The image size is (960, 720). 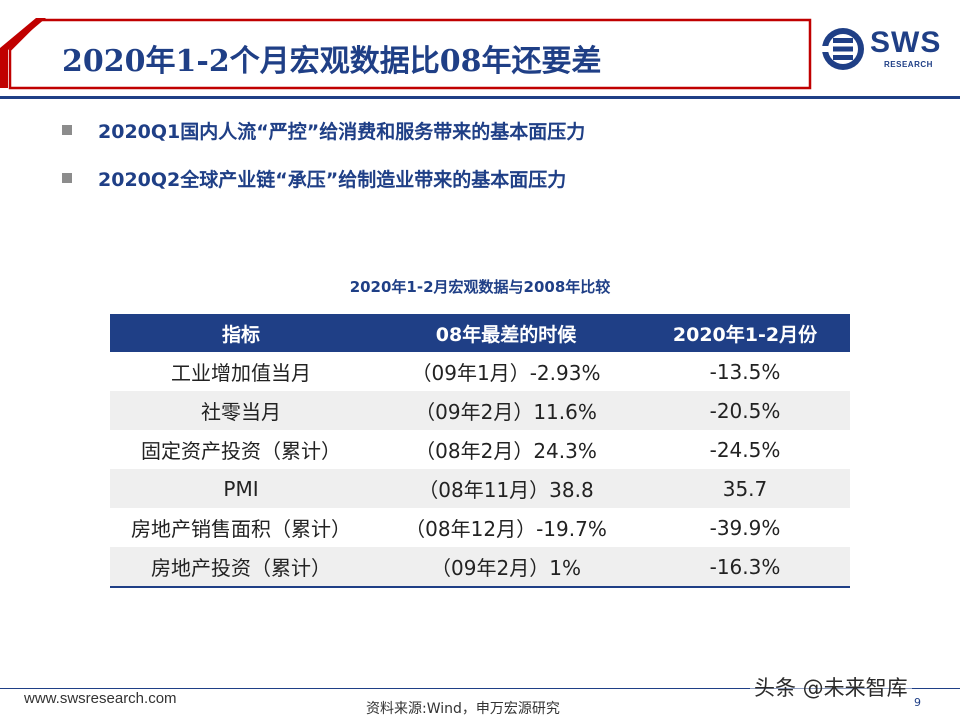 I want to click on logo-text: SWS, so click(x=906, y=42).